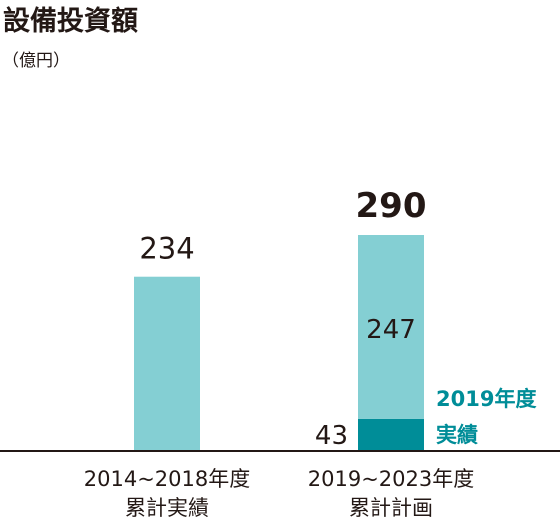  I want to click on annotation-line2: 実績, so click(457, 435).